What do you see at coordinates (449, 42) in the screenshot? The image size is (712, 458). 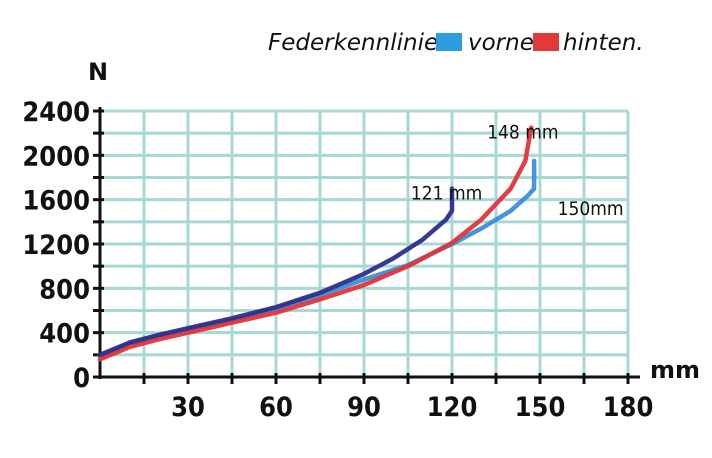 I see `legend-swatch-vorne` at bounding box center [449, 42].